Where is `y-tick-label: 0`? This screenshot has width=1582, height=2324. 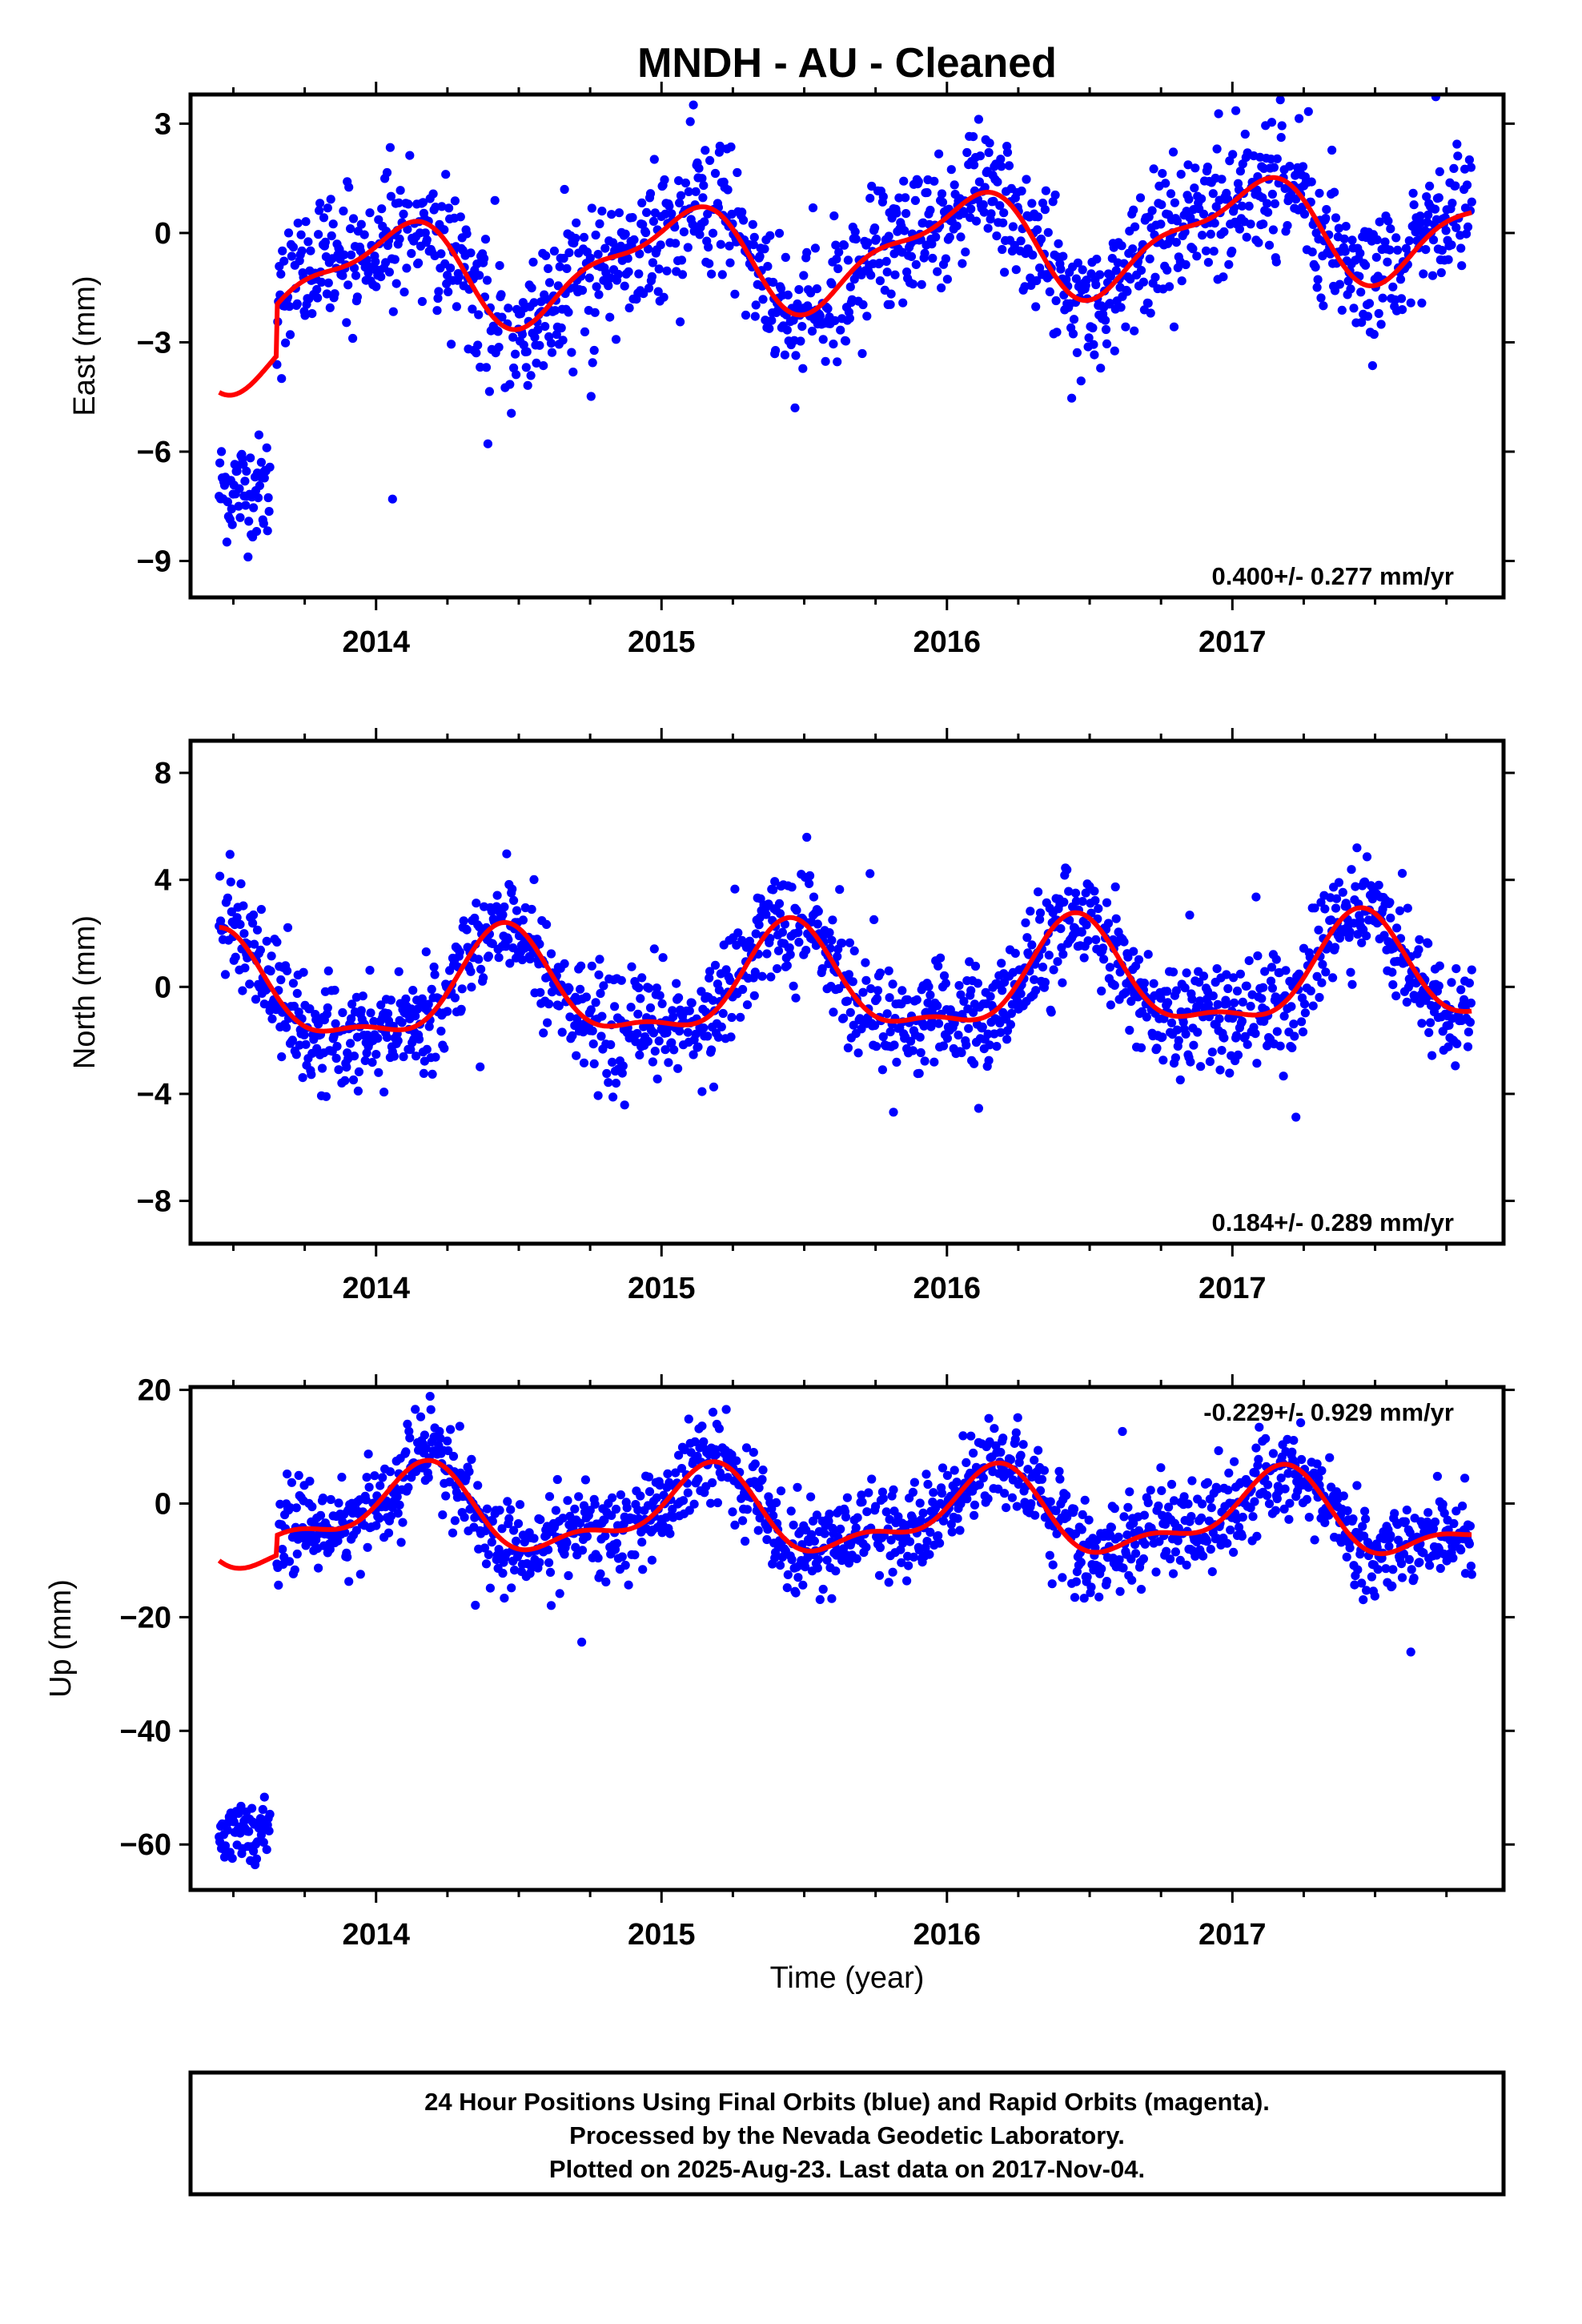 y-tick-label: 0 is located at coordinates (163, 234).